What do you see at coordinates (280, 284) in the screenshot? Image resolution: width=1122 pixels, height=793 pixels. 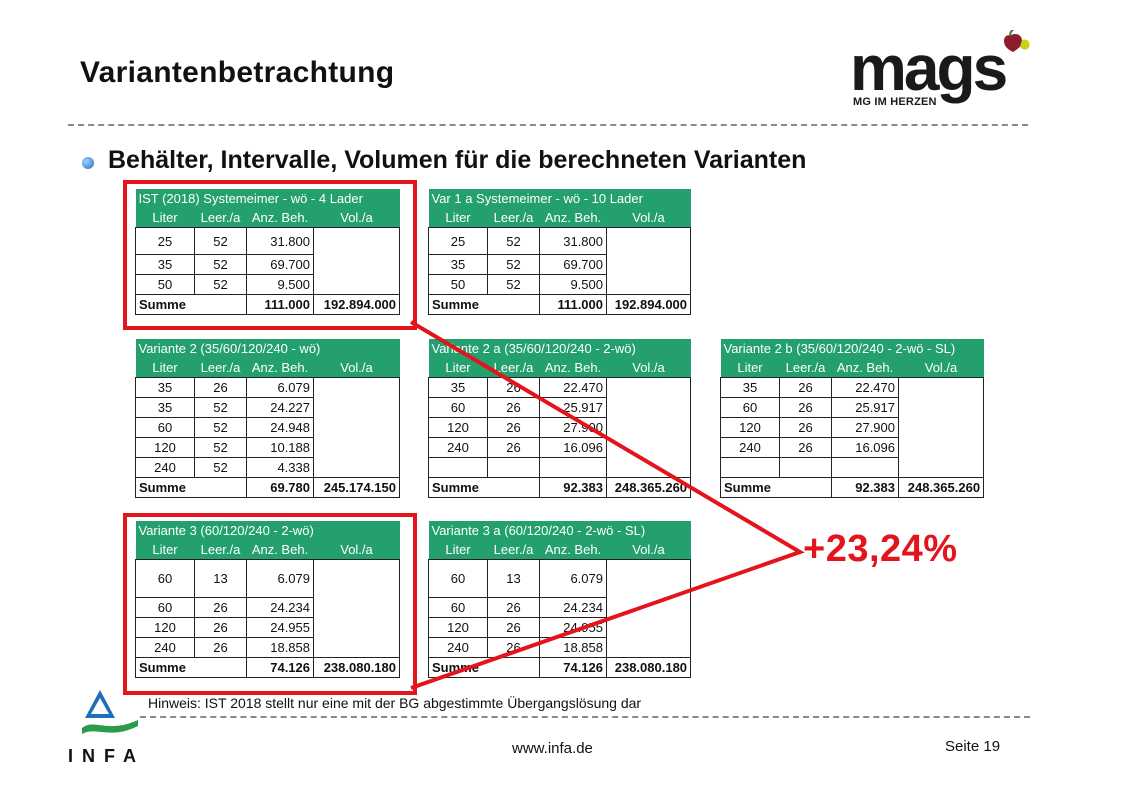 I see `cell: 9.500` at bounding box center [280, 284].